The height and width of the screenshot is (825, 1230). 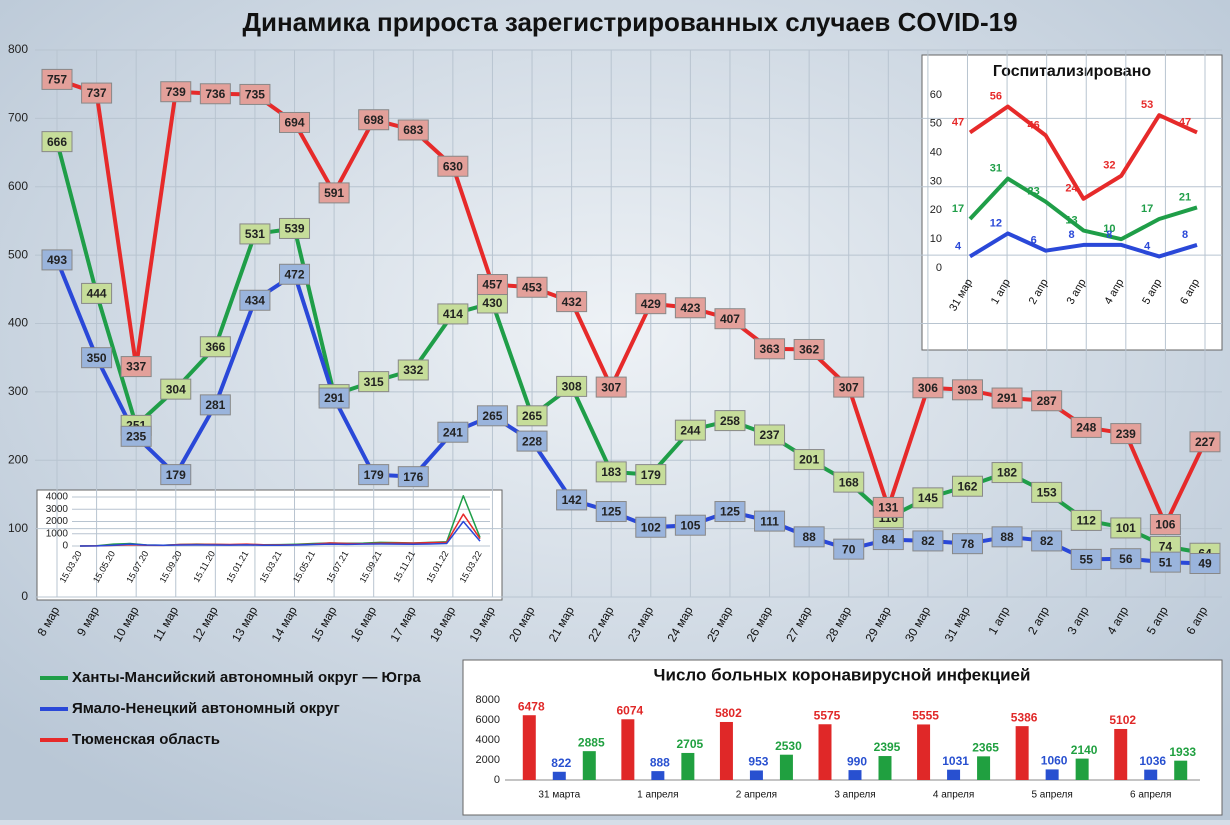 I want to click on data-label: 23, so click(x=1034, y=192).